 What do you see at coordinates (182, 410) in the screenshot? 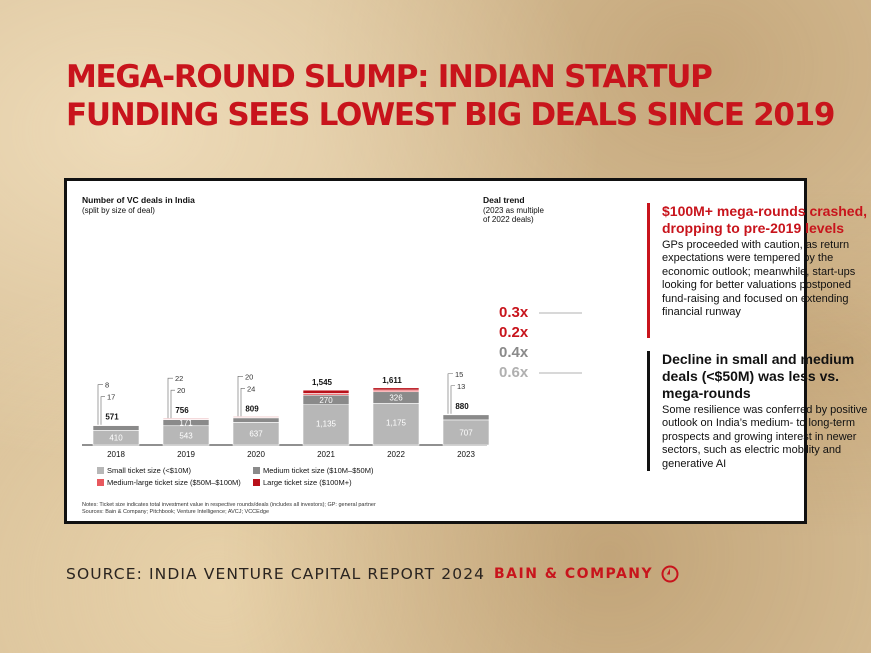
I see `total-label-2019: 756` at bounding box center [182, 410].